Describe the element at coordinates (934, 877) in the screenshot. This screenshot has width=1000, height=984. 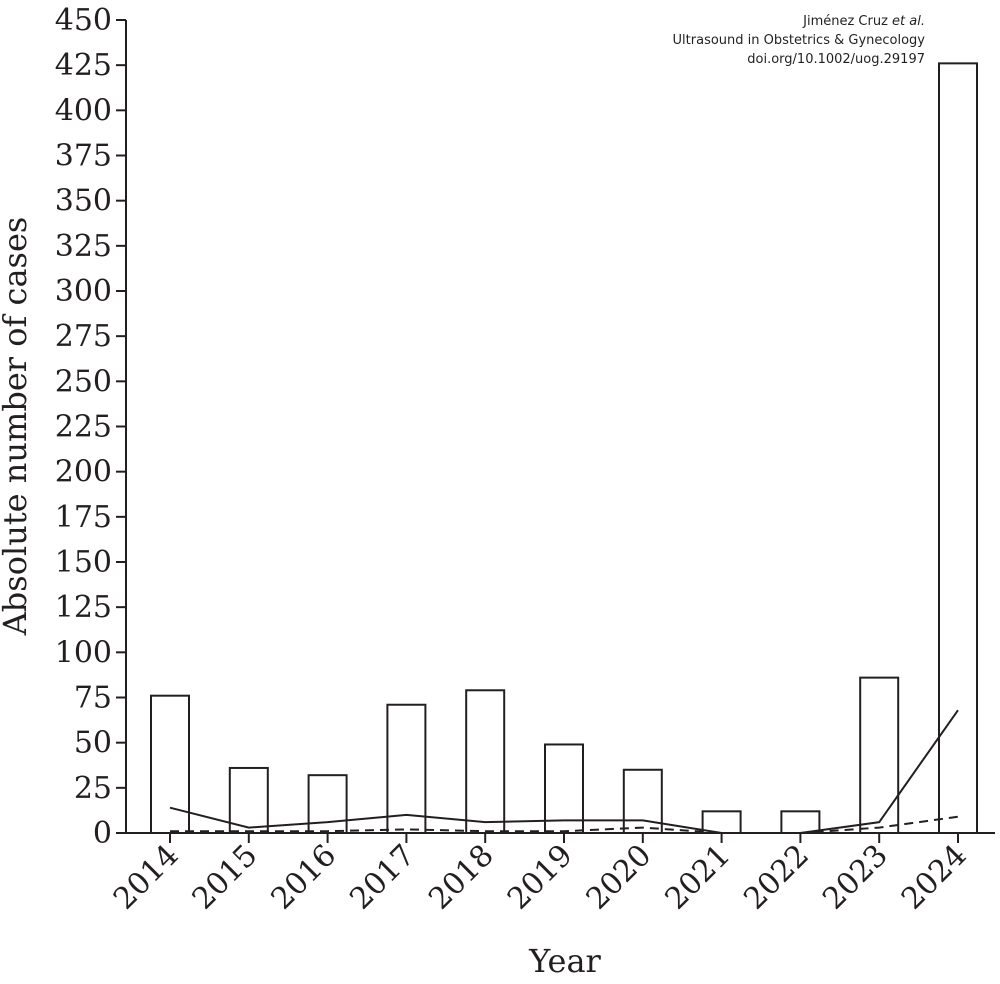
I see `x-tick-label: 2024` at that location.